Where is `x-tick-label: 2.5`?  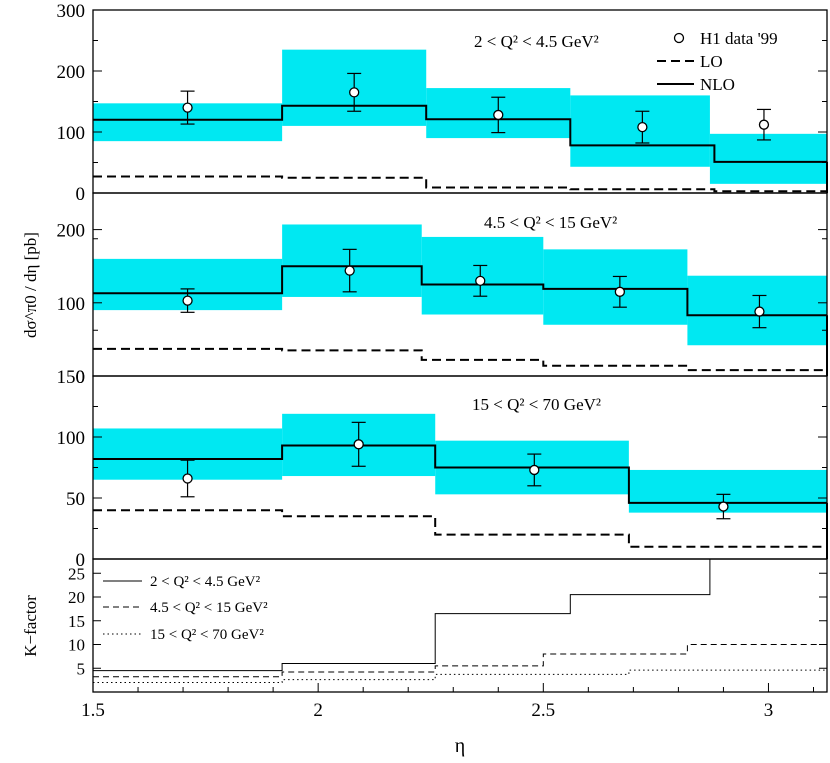 x-tick-label: 2.5 is located at coordinates (543, 710).